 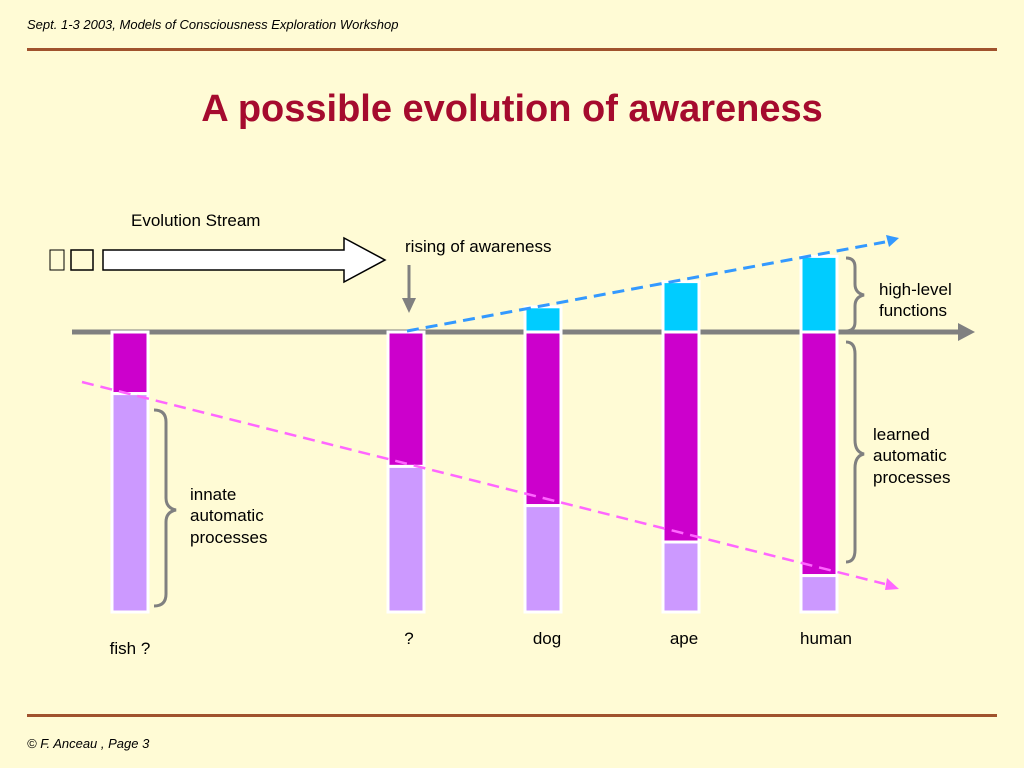 I want to click on high-level-brace, so click(x=855, y=294).